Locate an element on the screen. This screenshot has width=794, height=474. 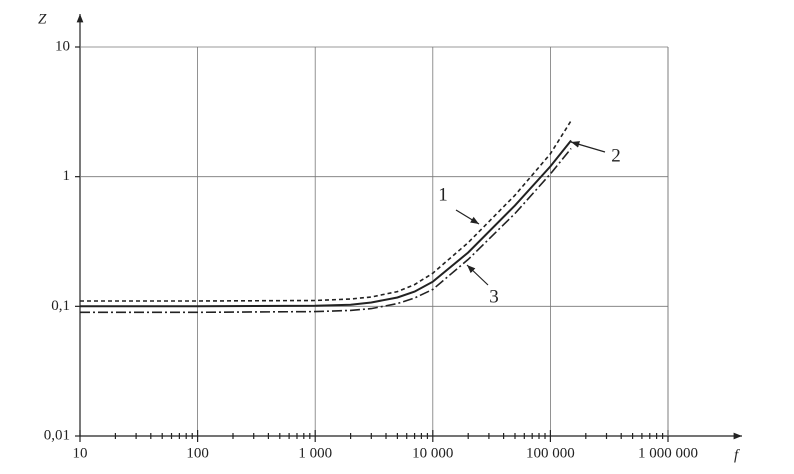
x-tick-label: 100 000 is located at coordinates (550, 453).